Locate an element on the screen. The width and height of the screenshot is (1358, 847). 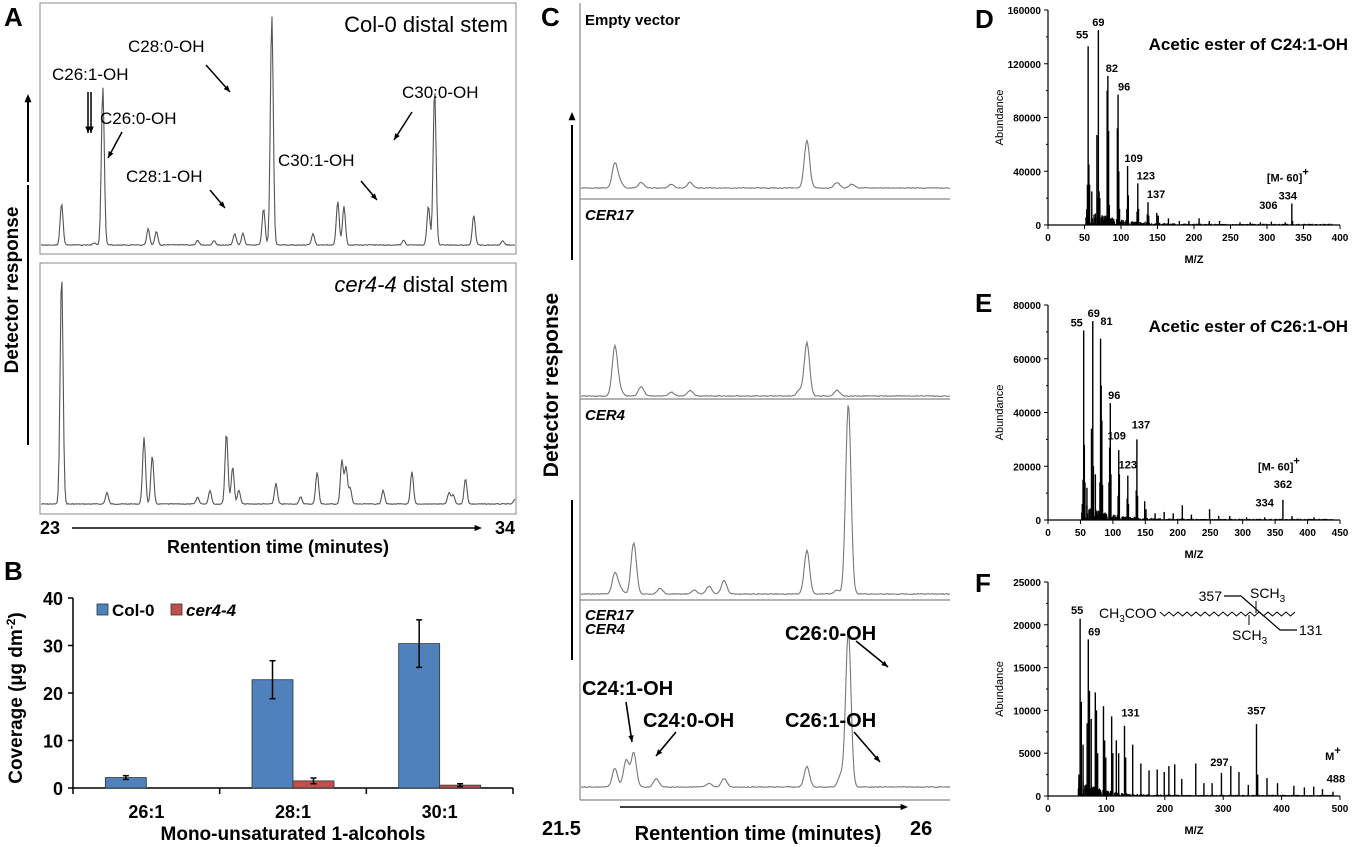
x-tick-label: 0 is located at coordinates (1048, 809).